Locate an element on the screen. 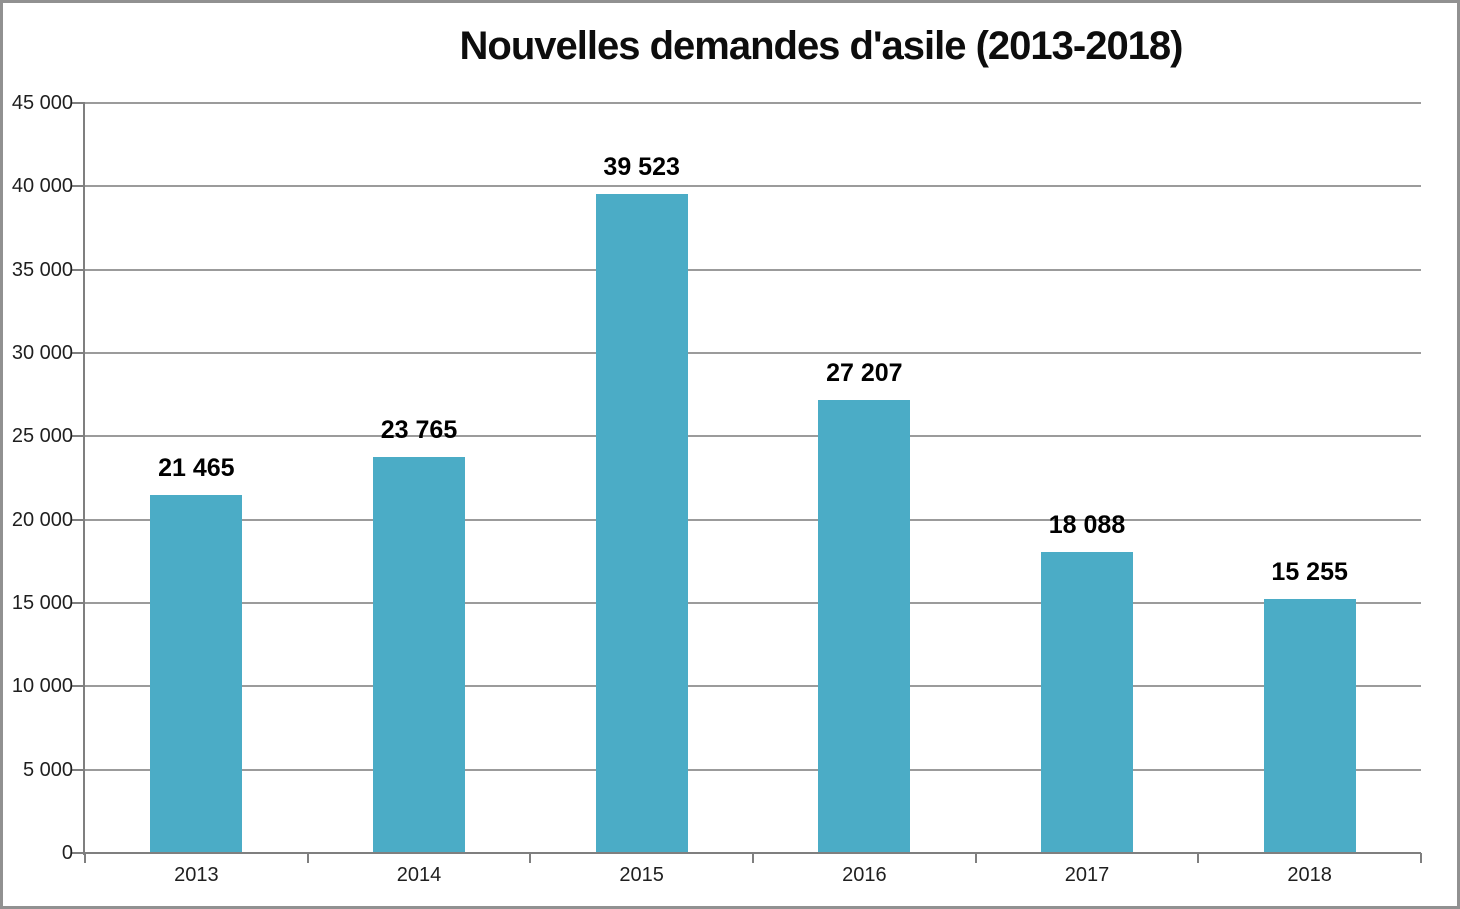 This screenshot has height=909, width=1460. x-axis-category-label: 2016 is located at coordinates (864, 875).